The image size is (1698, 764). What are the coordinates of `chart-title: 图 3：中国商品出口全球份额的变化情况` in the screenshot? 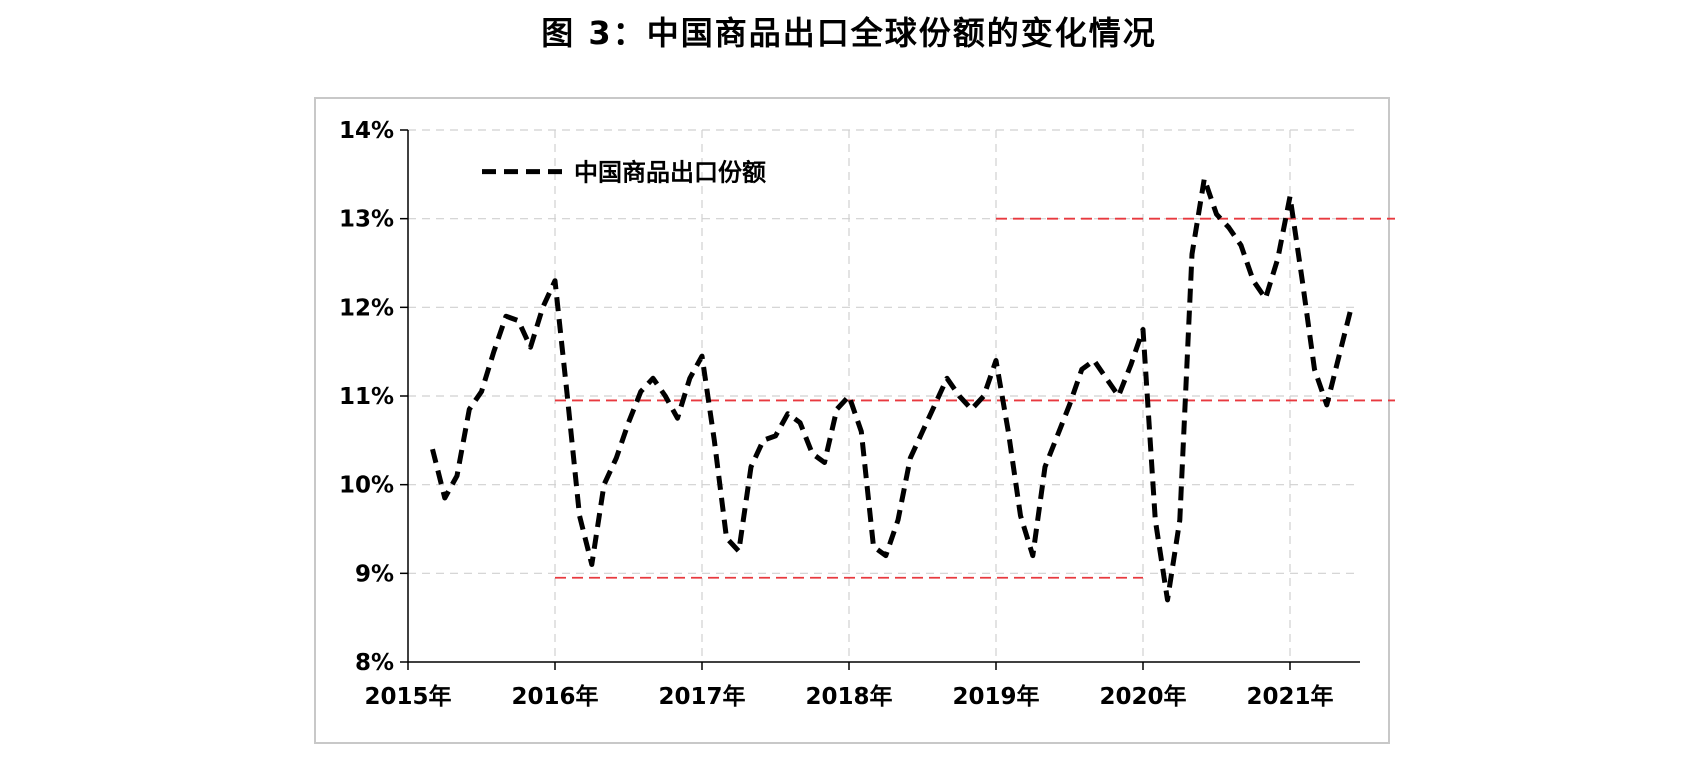 It's located at (849, 33).